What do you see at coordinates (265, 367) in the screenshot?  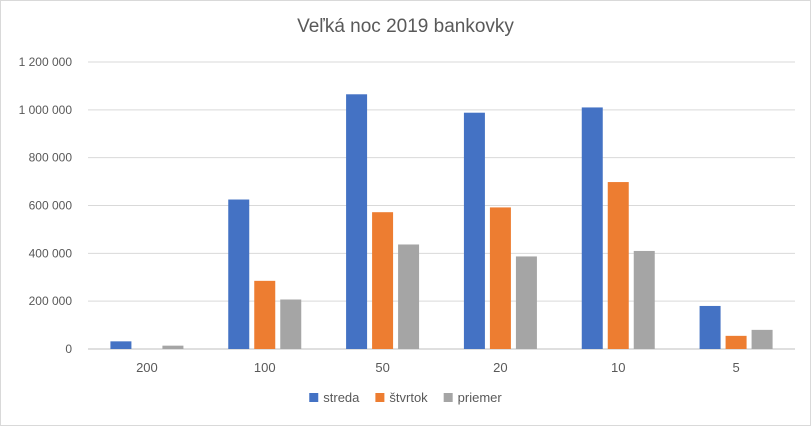 I see `x-tick-label: 100` at bounding box center [265, 367].